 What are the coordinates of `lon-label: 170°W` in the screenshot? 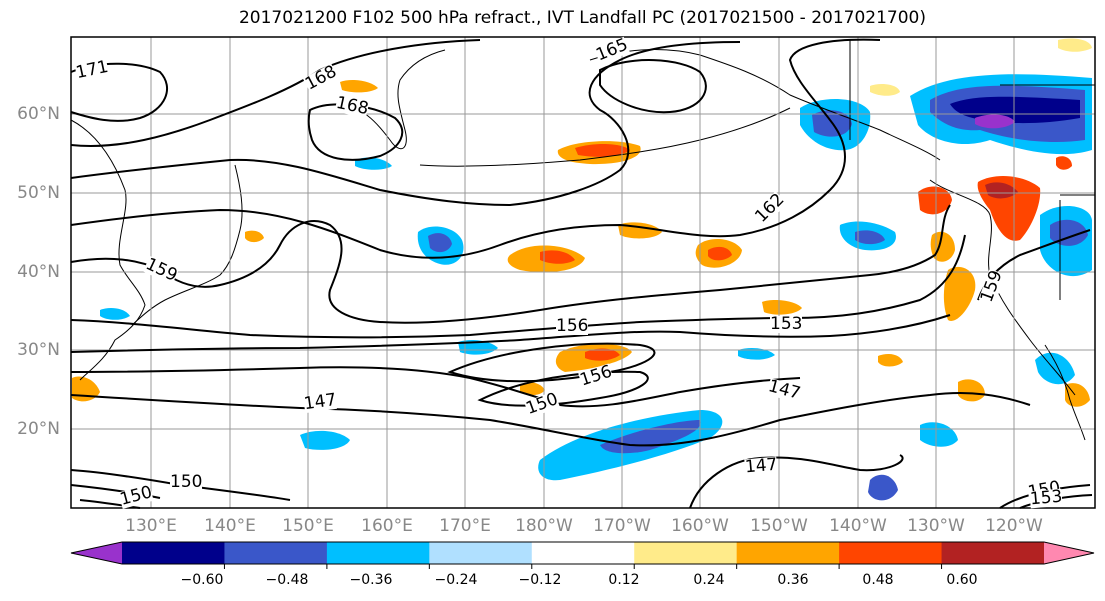 It's located at (622, 526).